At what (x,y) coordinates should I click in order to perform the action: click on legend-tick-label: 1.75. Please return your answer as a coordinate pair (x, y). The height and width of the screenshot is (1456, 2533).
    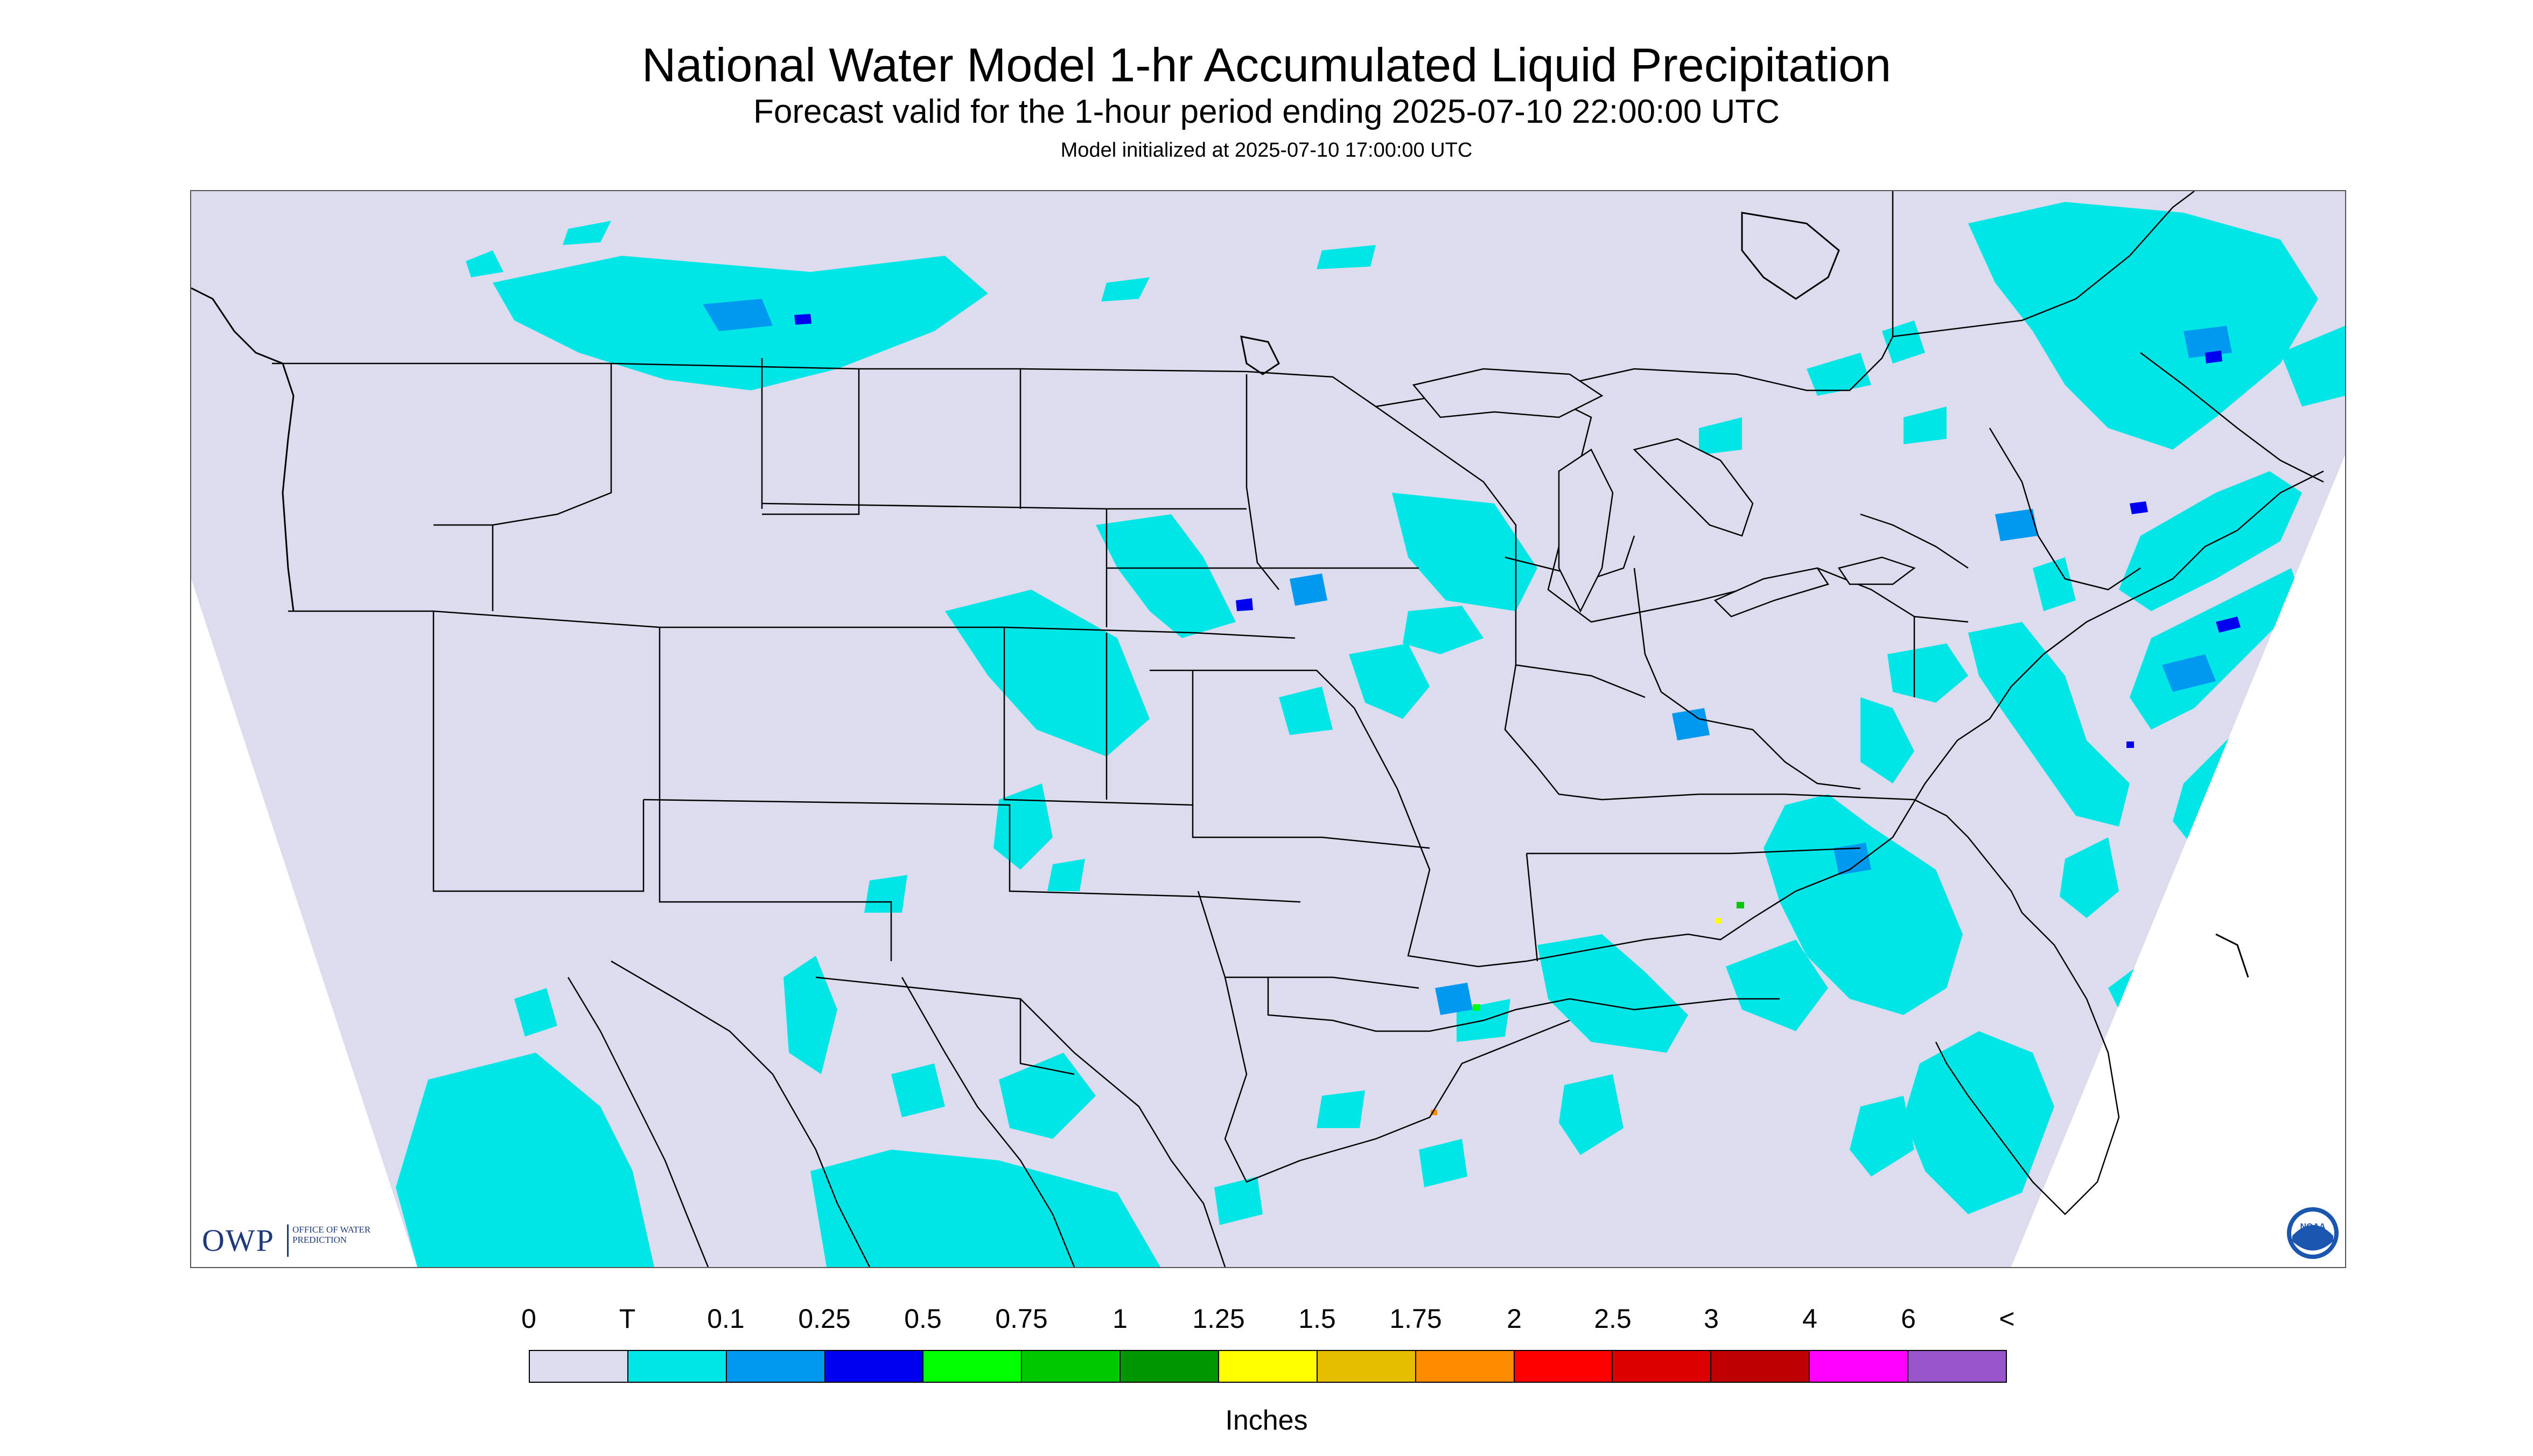
    Looking at the image, I should click on (1415, 1319).